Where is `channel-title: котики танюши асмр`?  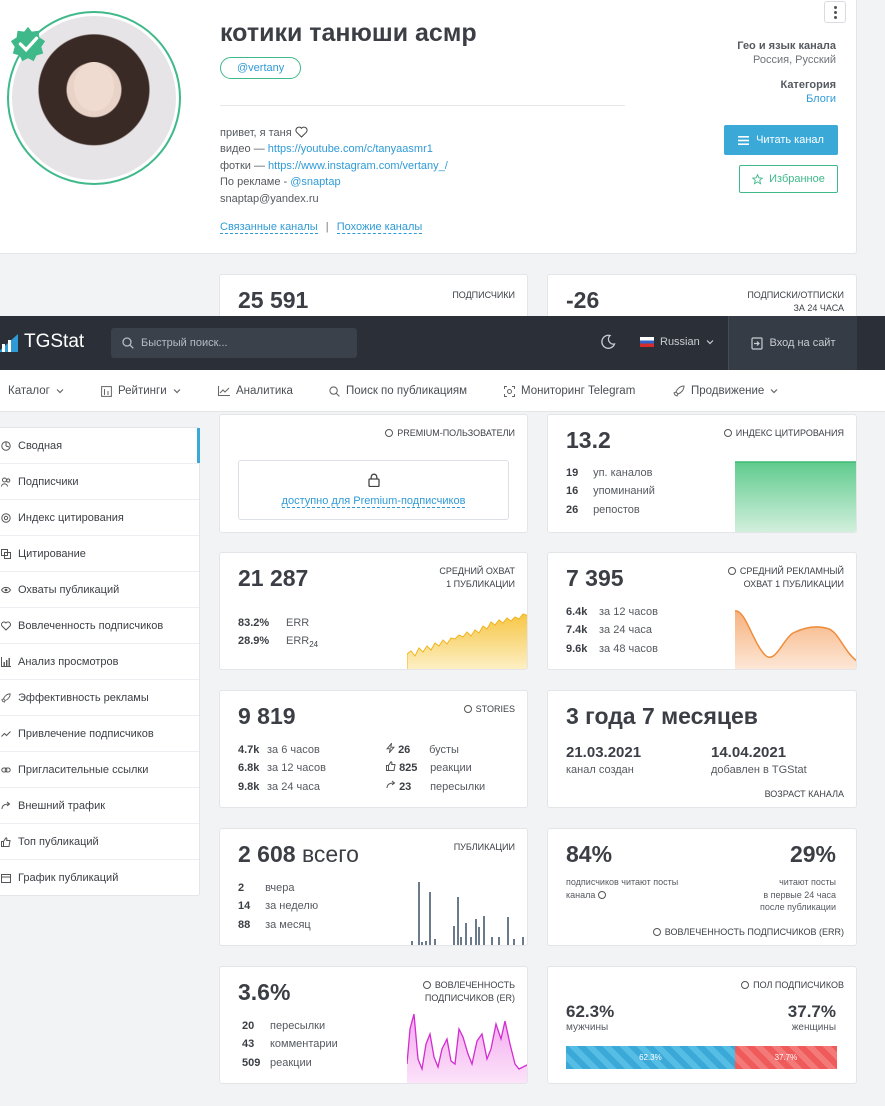
channel-title: котики танюши асмр is located at coordinates (348, 33).